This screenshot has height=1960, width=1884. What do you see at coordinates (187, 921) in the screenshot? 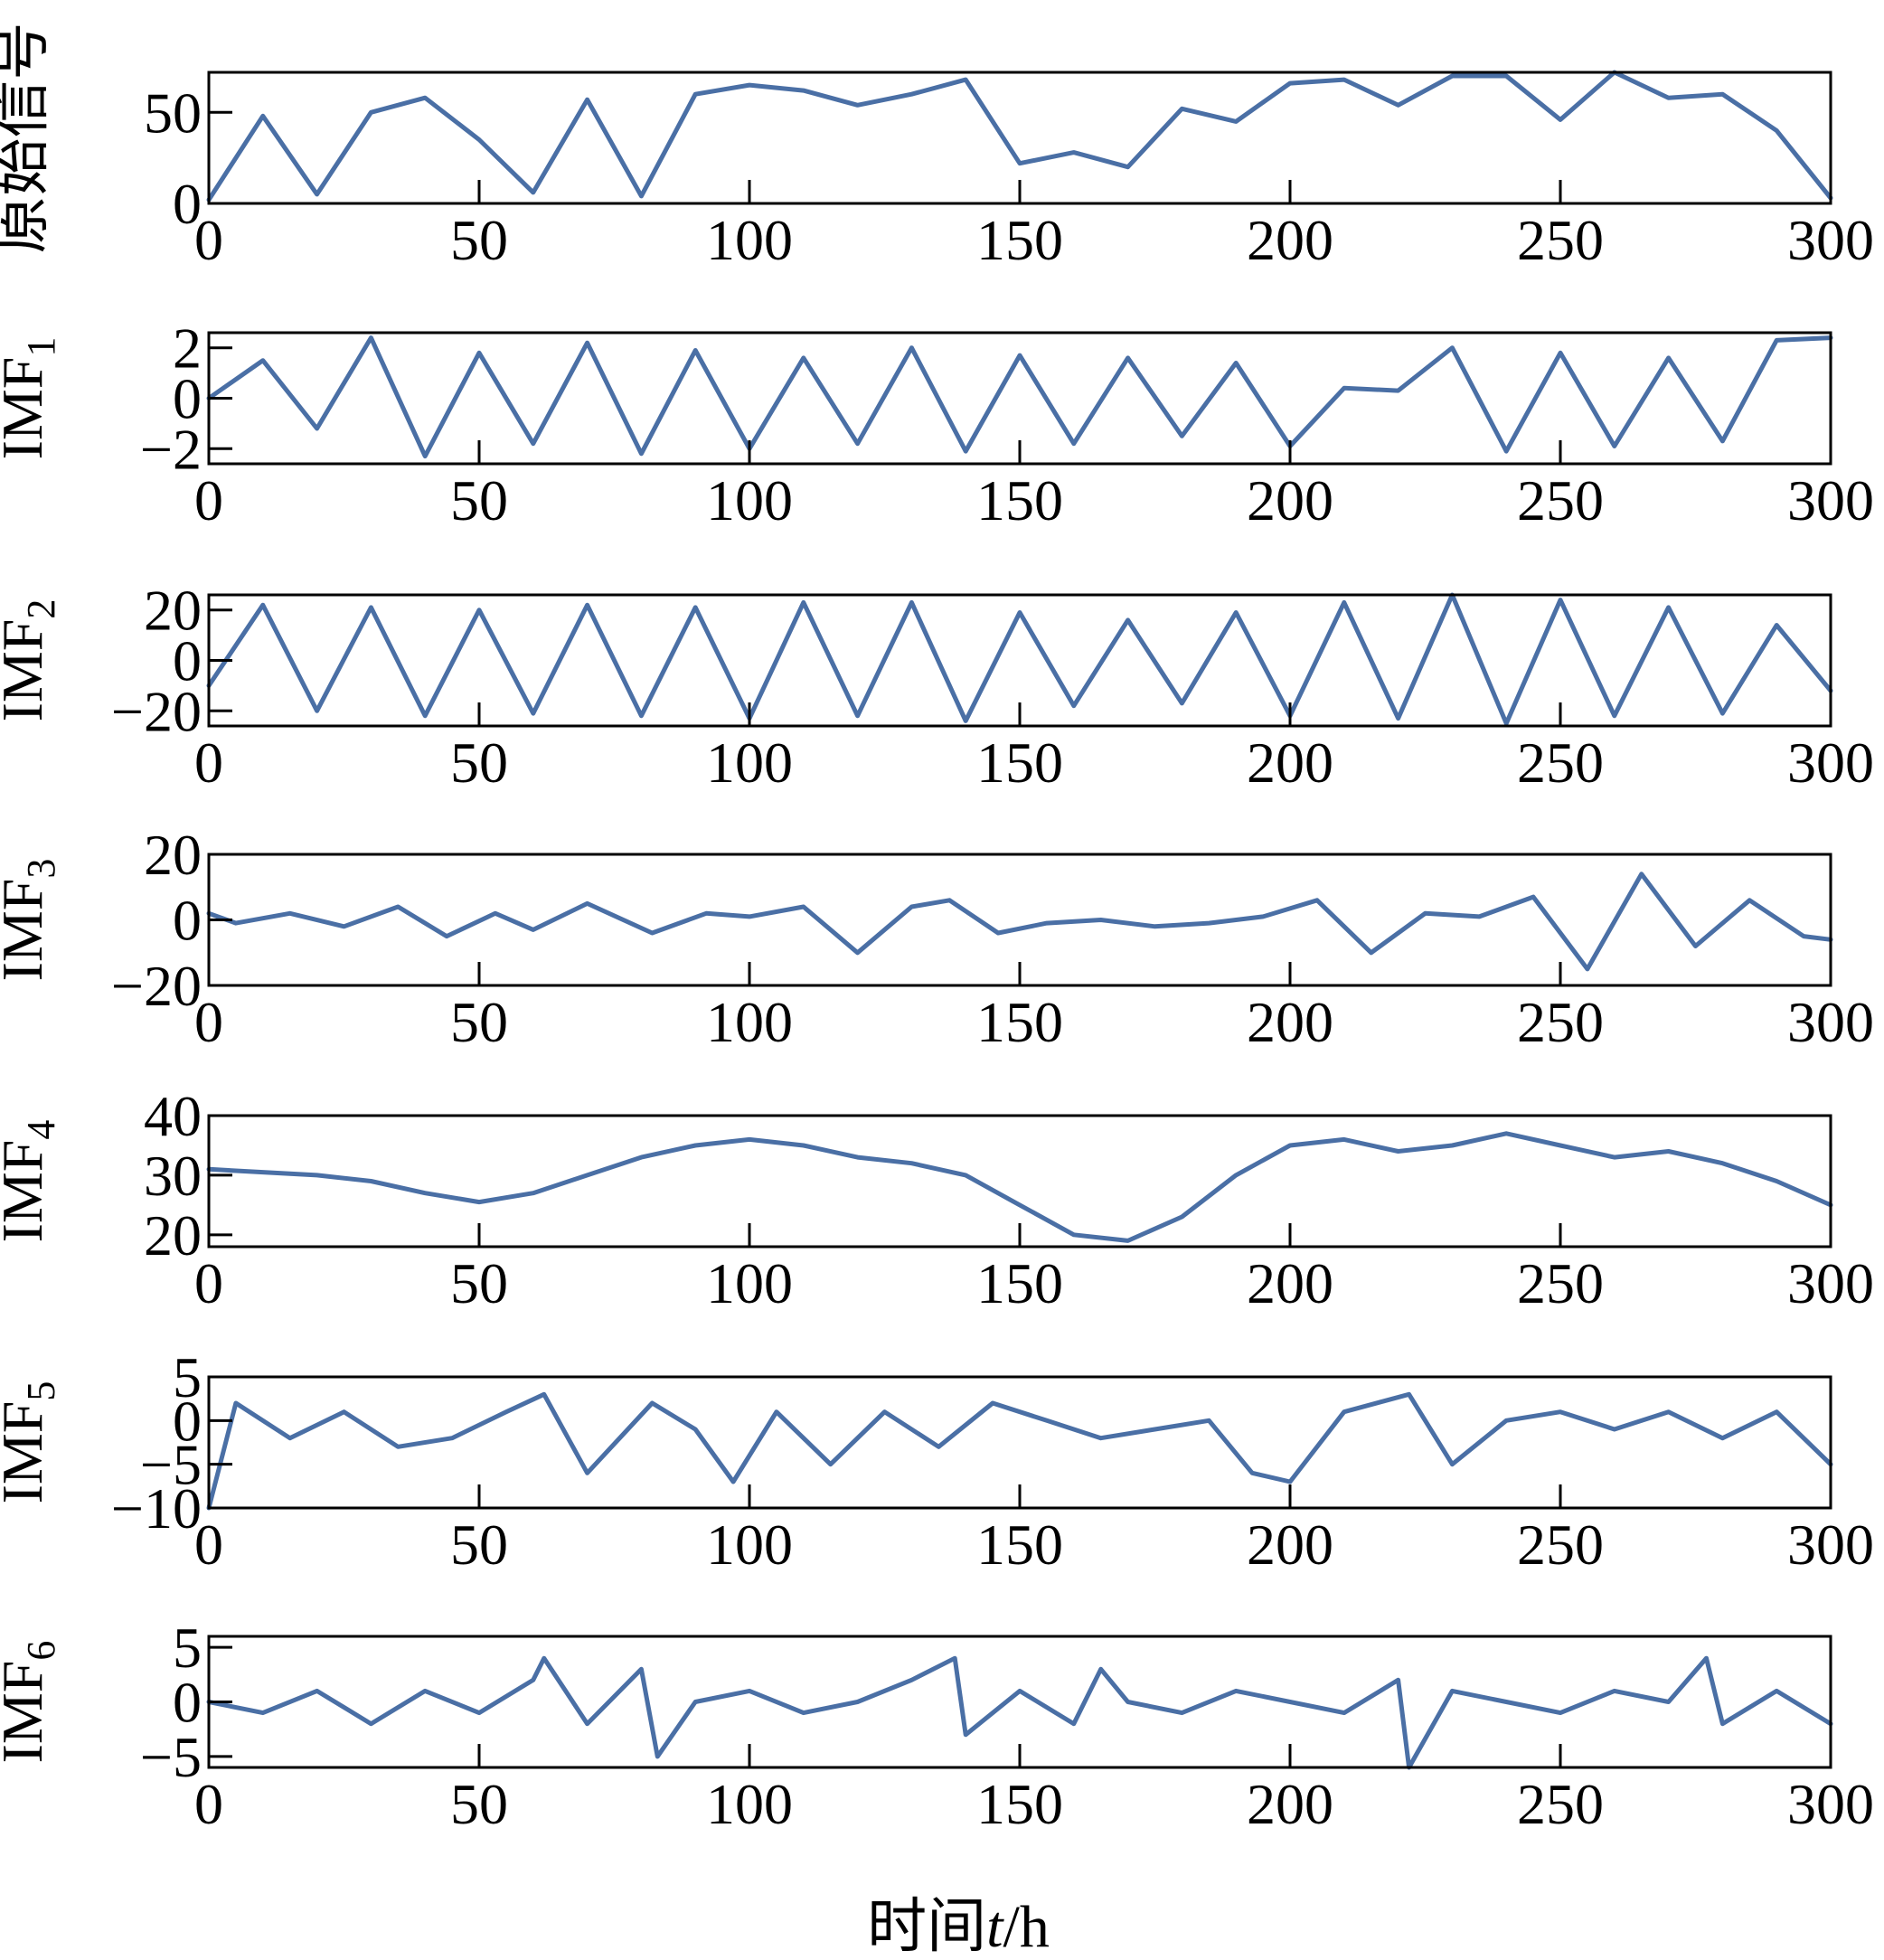
I see `panel-4-y-tick-label: 0` at bounding box center [187, 921].